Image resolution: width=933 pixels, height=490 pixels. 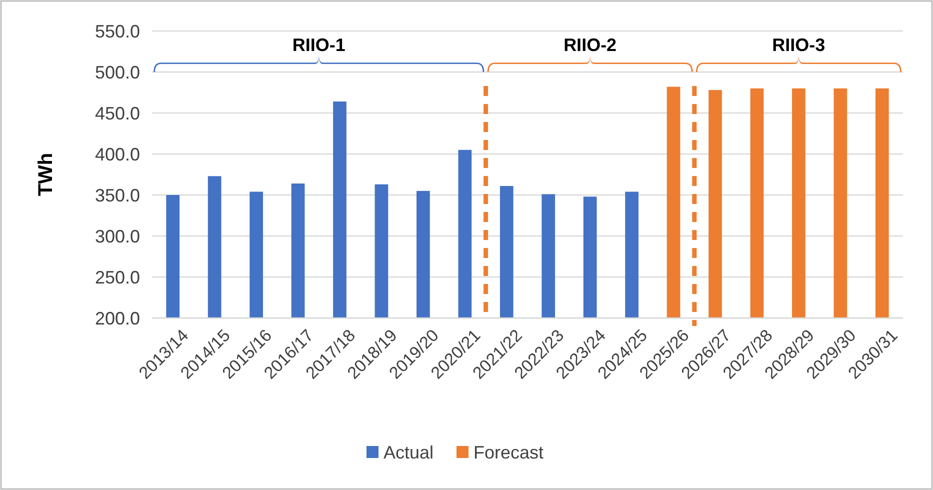 I want to click on y-tick-label: 350.0, so click(x=117, y=195).